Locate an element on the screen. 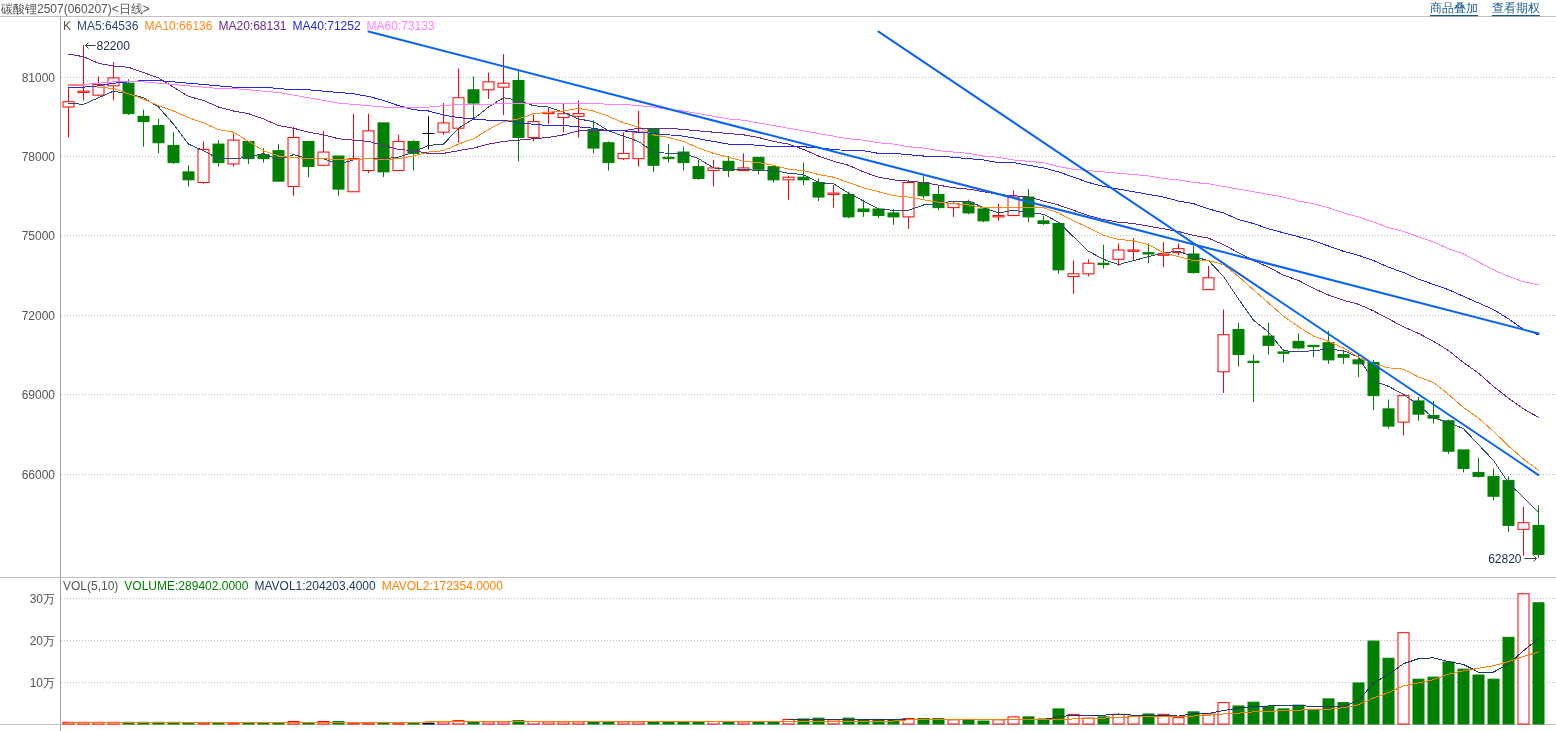 This screenshot has height=731, width=1556. text: 查看期权 is located at coordinates (1516, 8).